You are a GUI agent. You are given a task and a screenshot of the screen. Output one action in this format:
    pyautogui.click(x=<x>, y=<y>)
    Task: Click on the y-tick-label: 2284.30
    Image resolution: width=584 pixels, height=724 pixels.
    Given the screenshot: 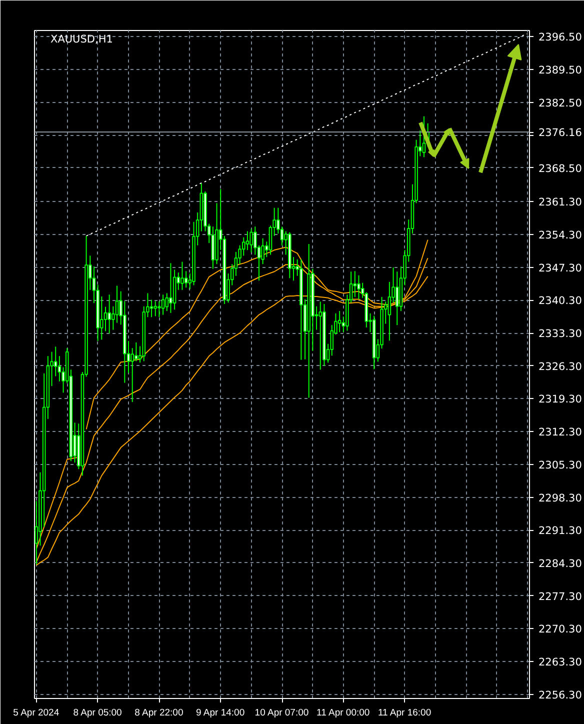 What is the action you would take?
    pyautogui.click(x=560, y=564)
    